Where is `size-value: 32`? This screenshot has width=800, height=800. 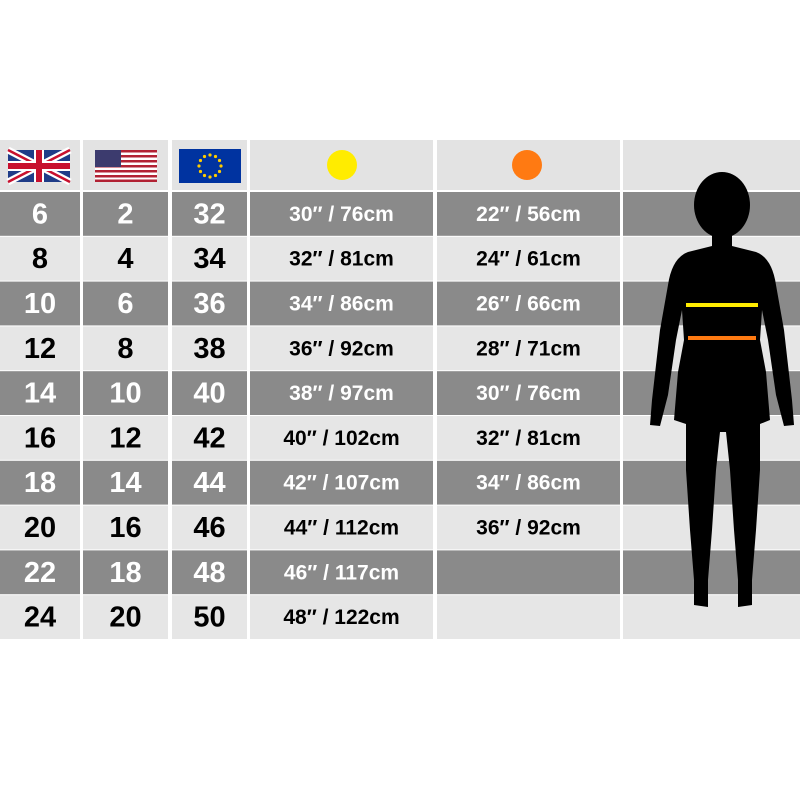 size-value: 32 is located at coordinates (209, 214).